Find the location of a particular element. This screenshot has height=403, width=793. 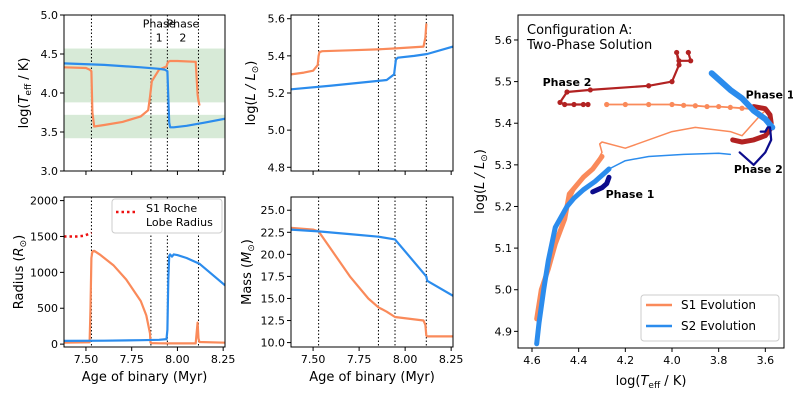

y-tick-label: 20.0 is located at coordinates (273, 254).